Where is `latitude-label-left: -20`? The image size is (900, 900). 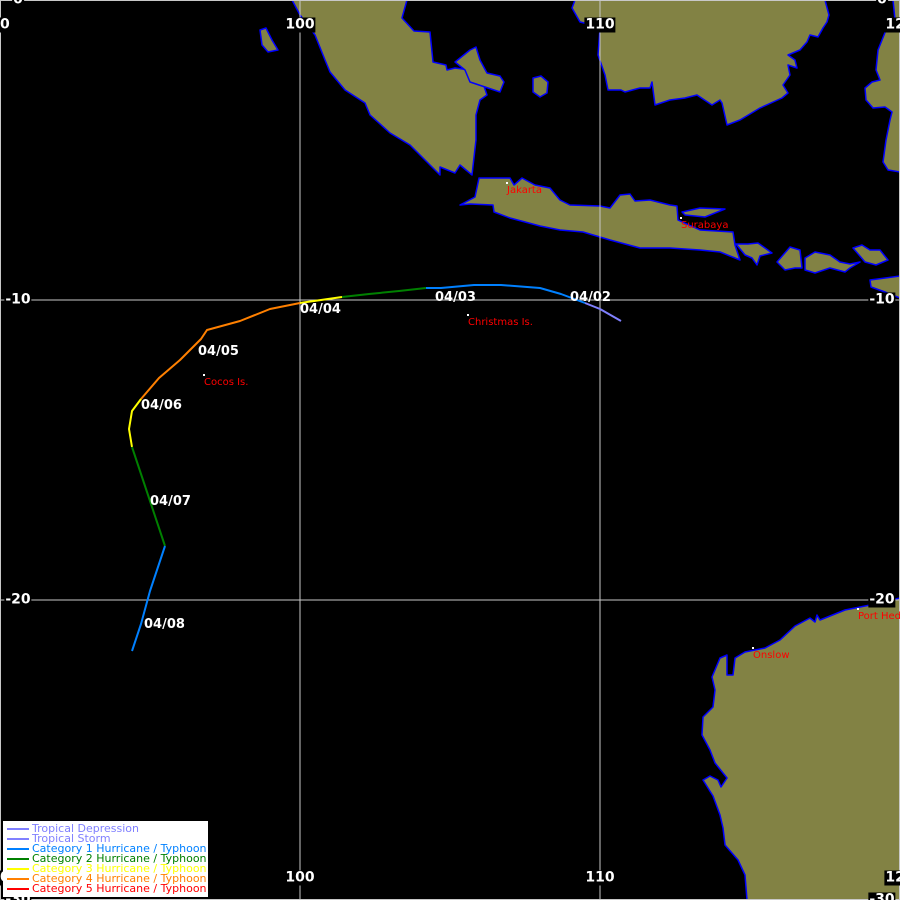 latitude-label-left: -20 is located at coordinates (18, 599).